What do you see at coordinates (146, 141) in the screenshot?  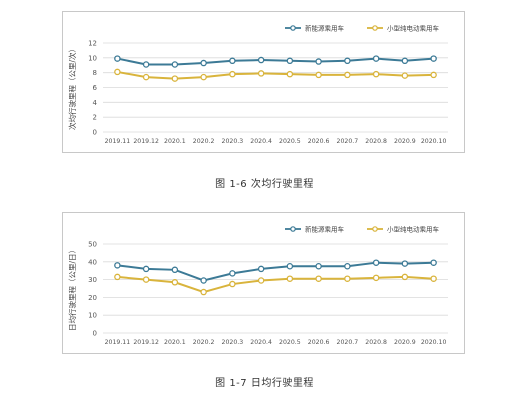 I see `trip-xtick-label: 2019.12` at bounding box center [146, 141].